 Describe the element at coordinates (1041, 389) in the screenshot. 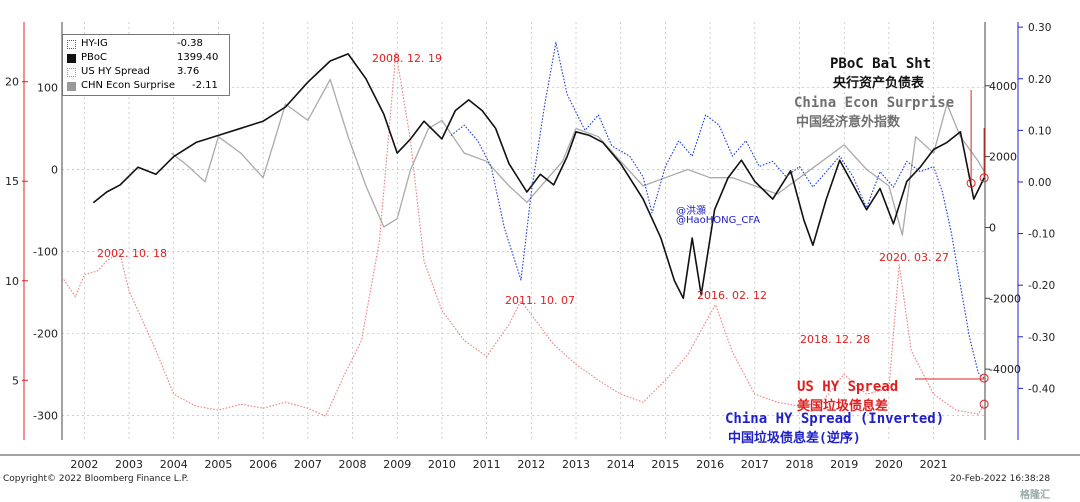

I see `tick-label-right-outer: -0.40` at that location.